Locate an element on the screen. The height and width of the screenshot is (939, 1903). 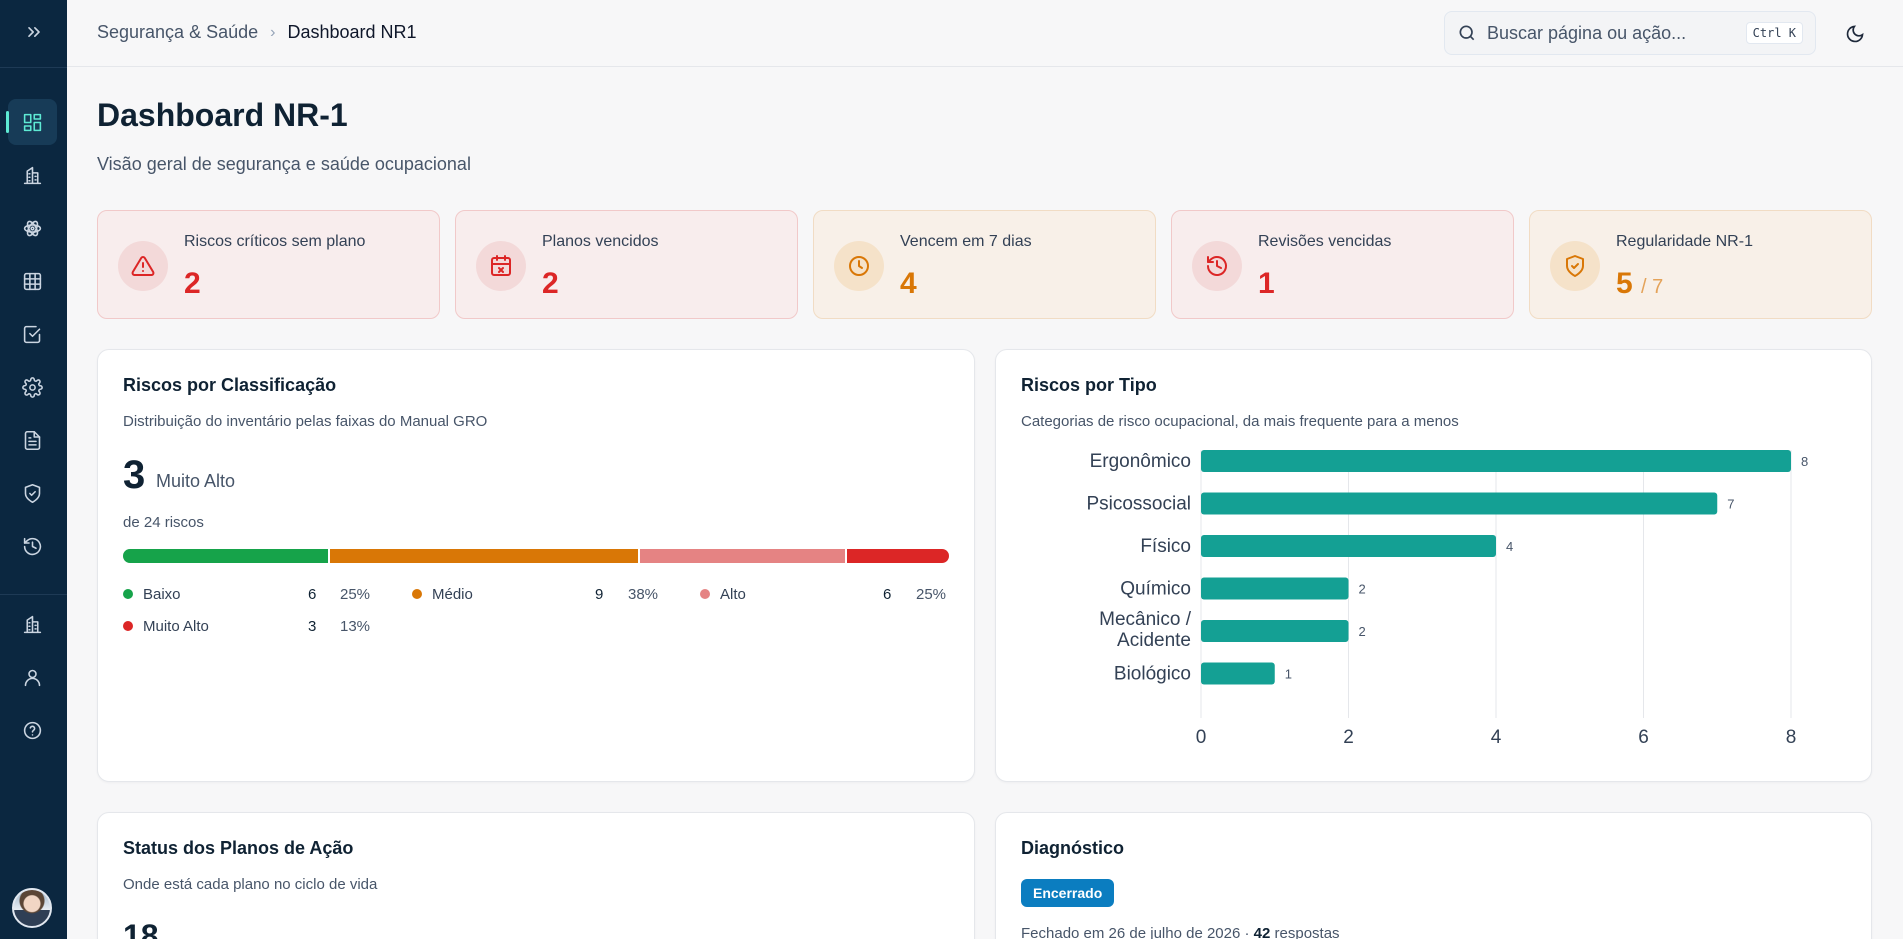
calendar-x-icon is located at coordinates (501, 266).